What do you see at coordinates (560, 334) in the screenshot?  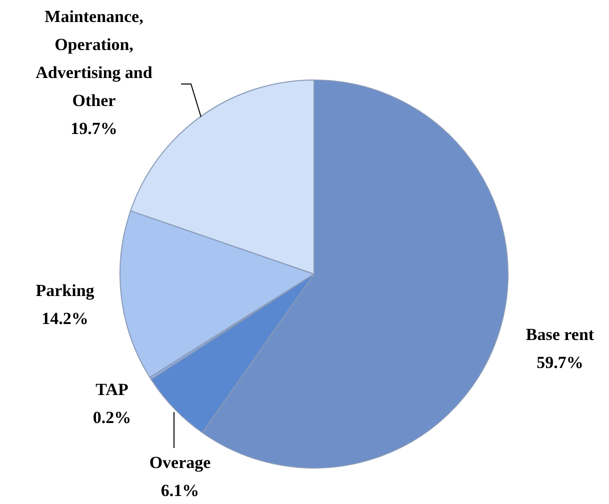 I see `slice-label: Base rent` at bounding box center [560, 334].